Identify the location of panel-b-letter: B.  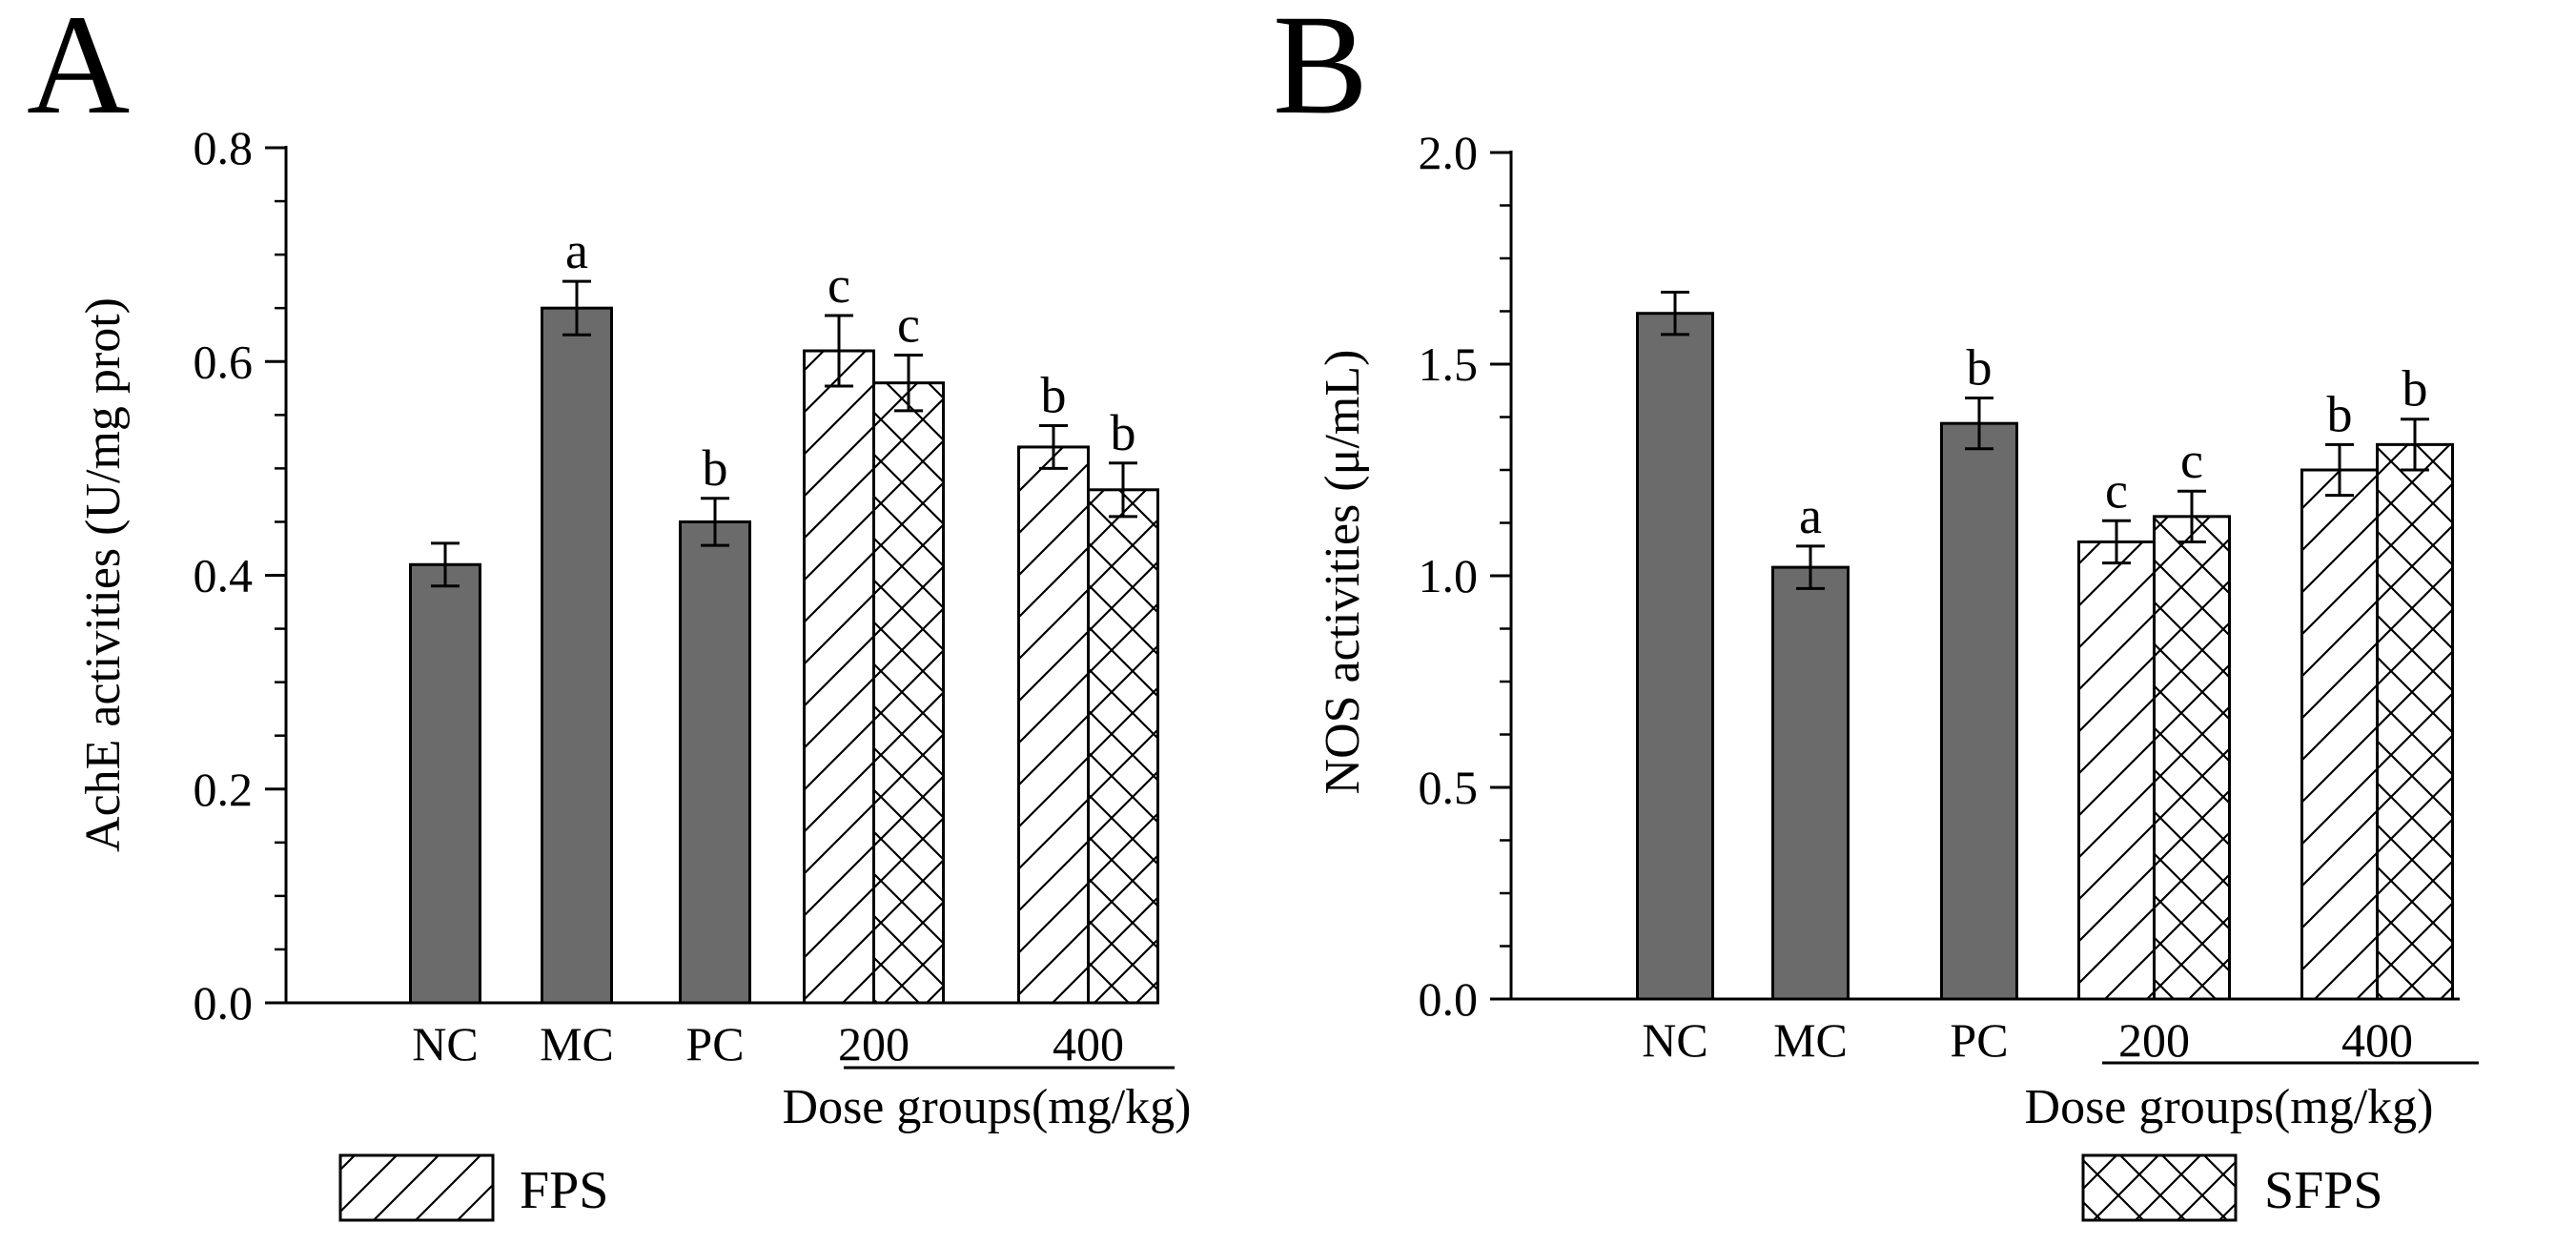
(1321, 72).